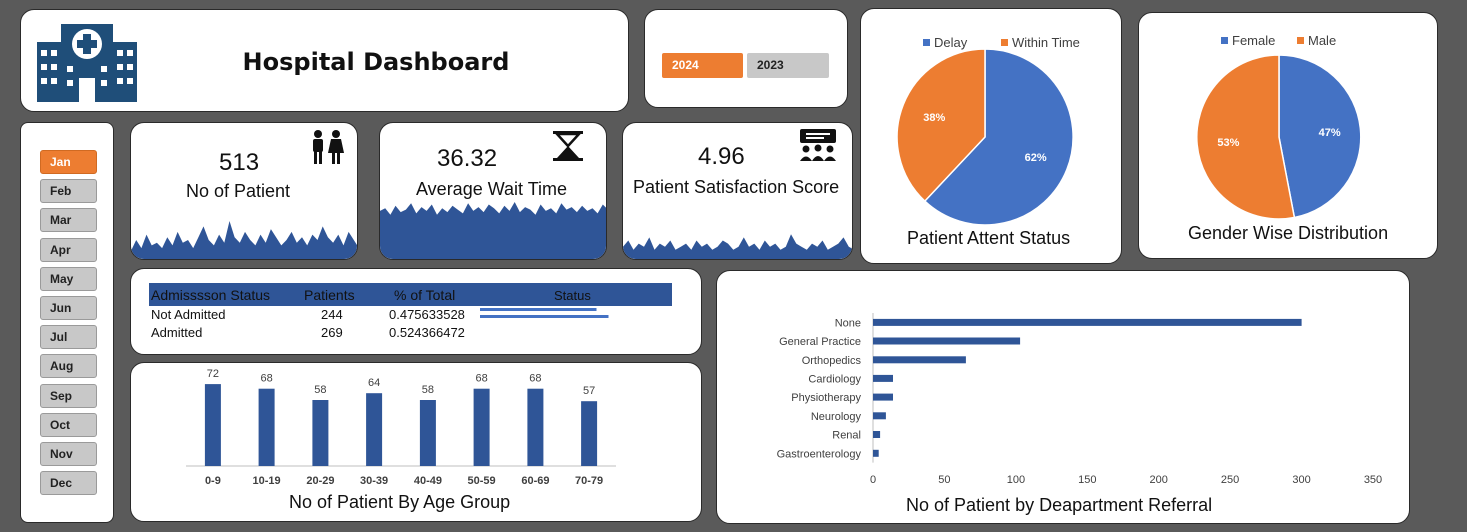 This screenshot has width=1467, height=532. I want to click on month-button-dec: Dec, so click(68, 483).